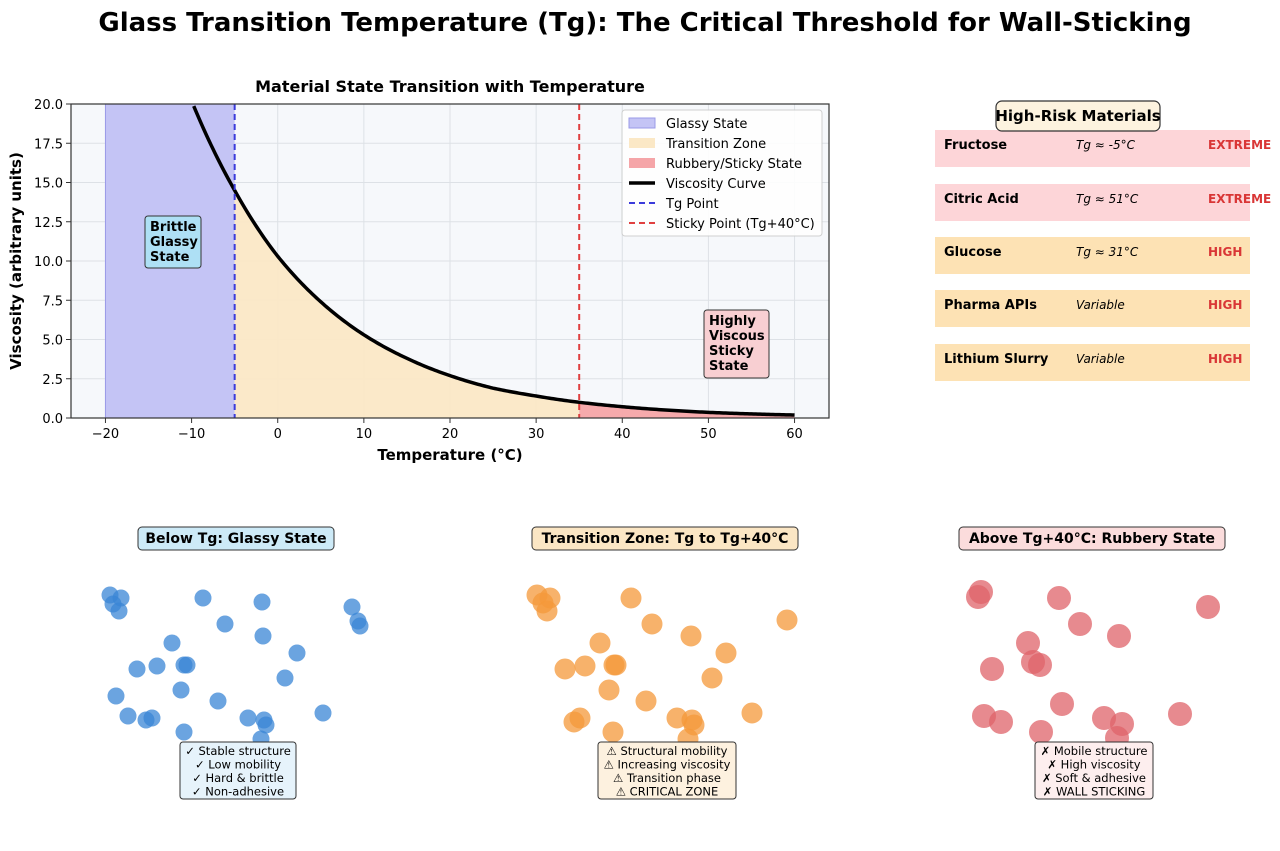 This screenshot has height=851, width=1280. I want to click on sticky-annotation-text: Viscous, so click(737, 336).